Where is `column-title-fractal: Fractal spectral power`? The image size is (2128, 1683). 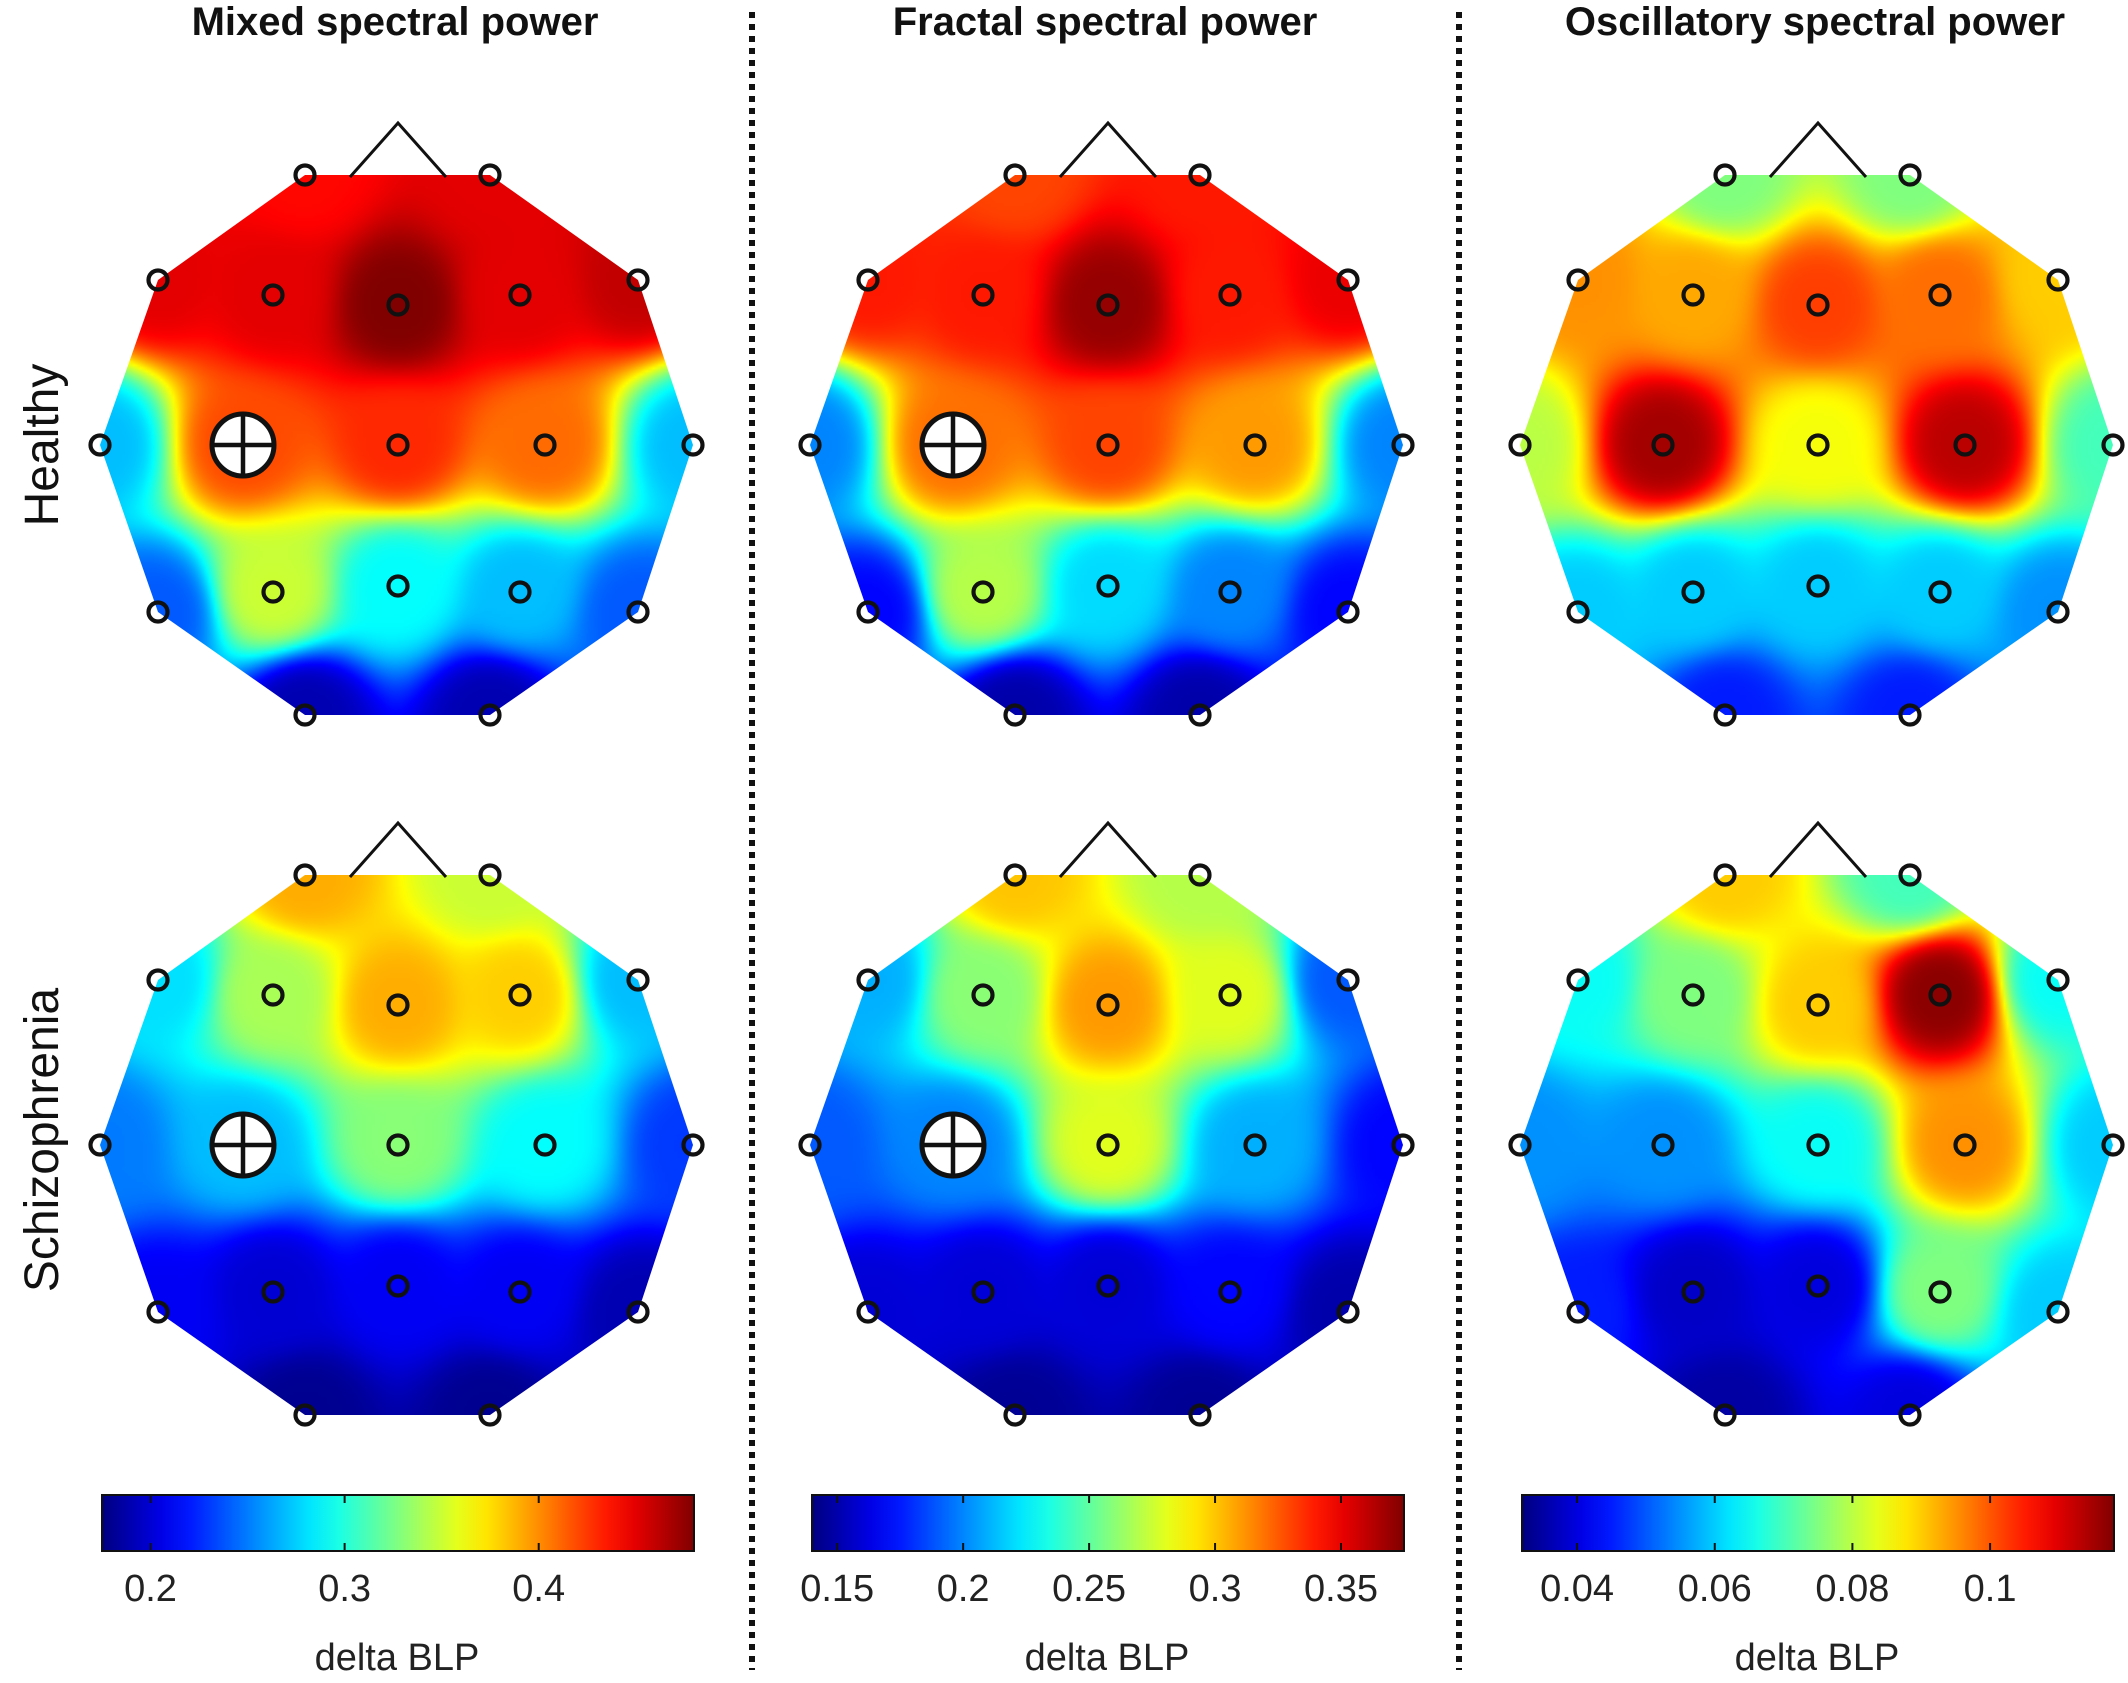 column-title-fractal: Fractal spectral power is located at coordinates (1105, 22).